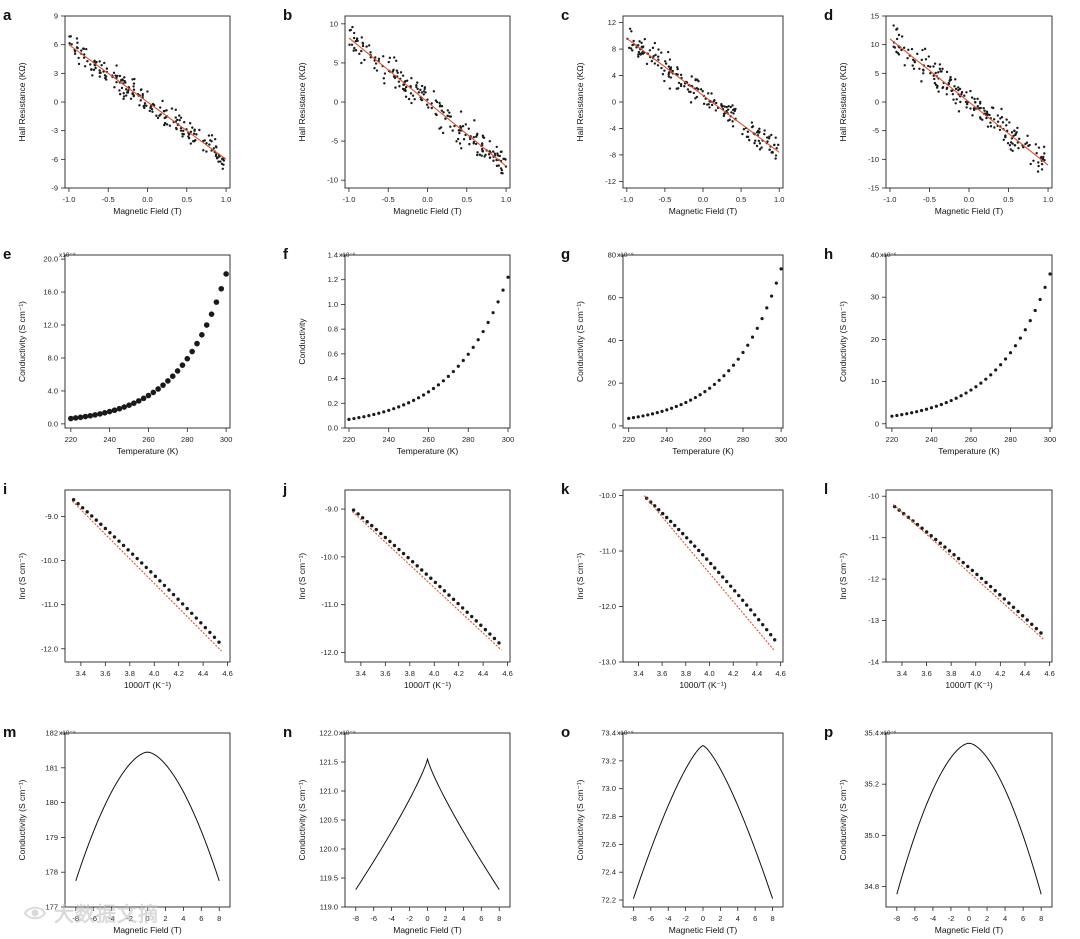  Describe the element at coordinates (685, 918) in the screenshot. I see `x-tick-label: -2` at that location.